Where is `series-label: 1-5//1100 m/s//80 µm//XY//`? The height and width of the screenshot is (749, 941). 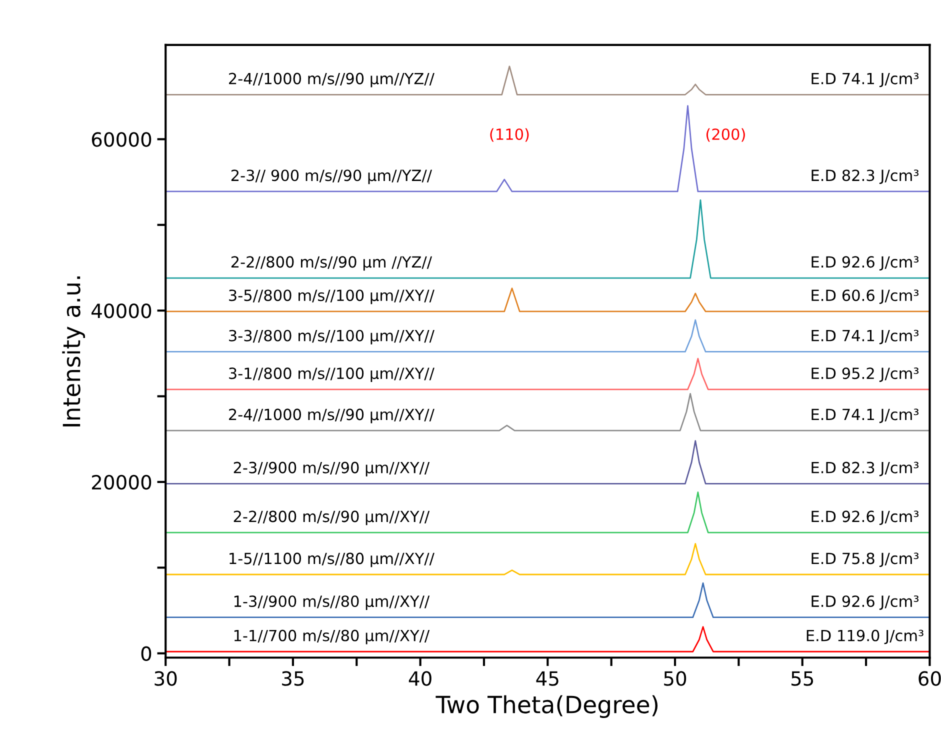 series-label: 1-5//1100 m/s//80 µm//XY// is located at coordinates (332, 560).